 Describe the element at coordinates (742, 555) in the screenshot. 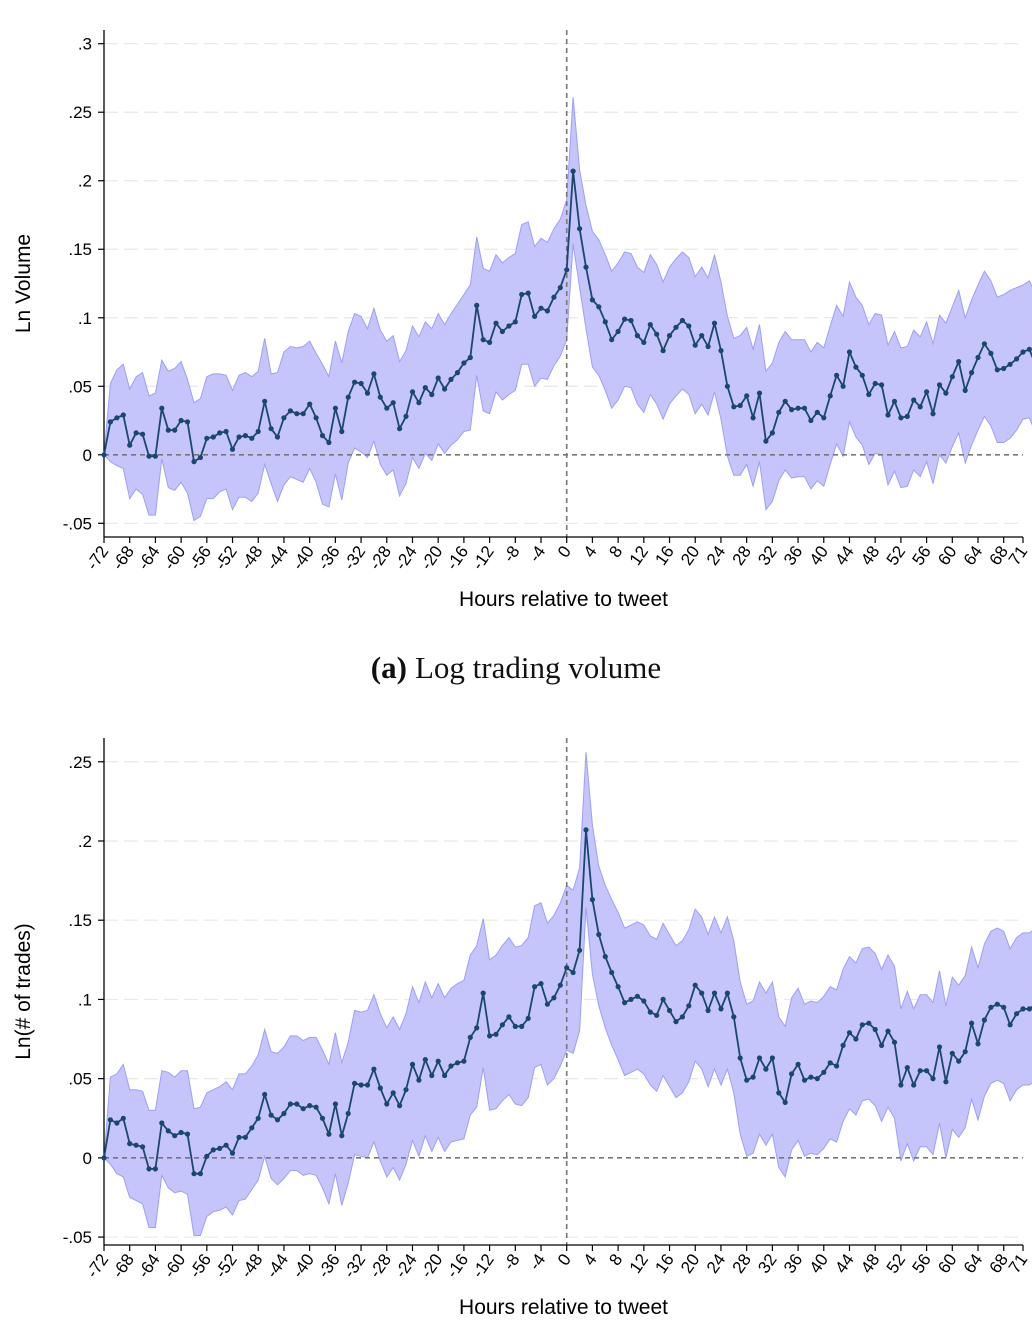

I see `x-tick-label: 28` at that location.